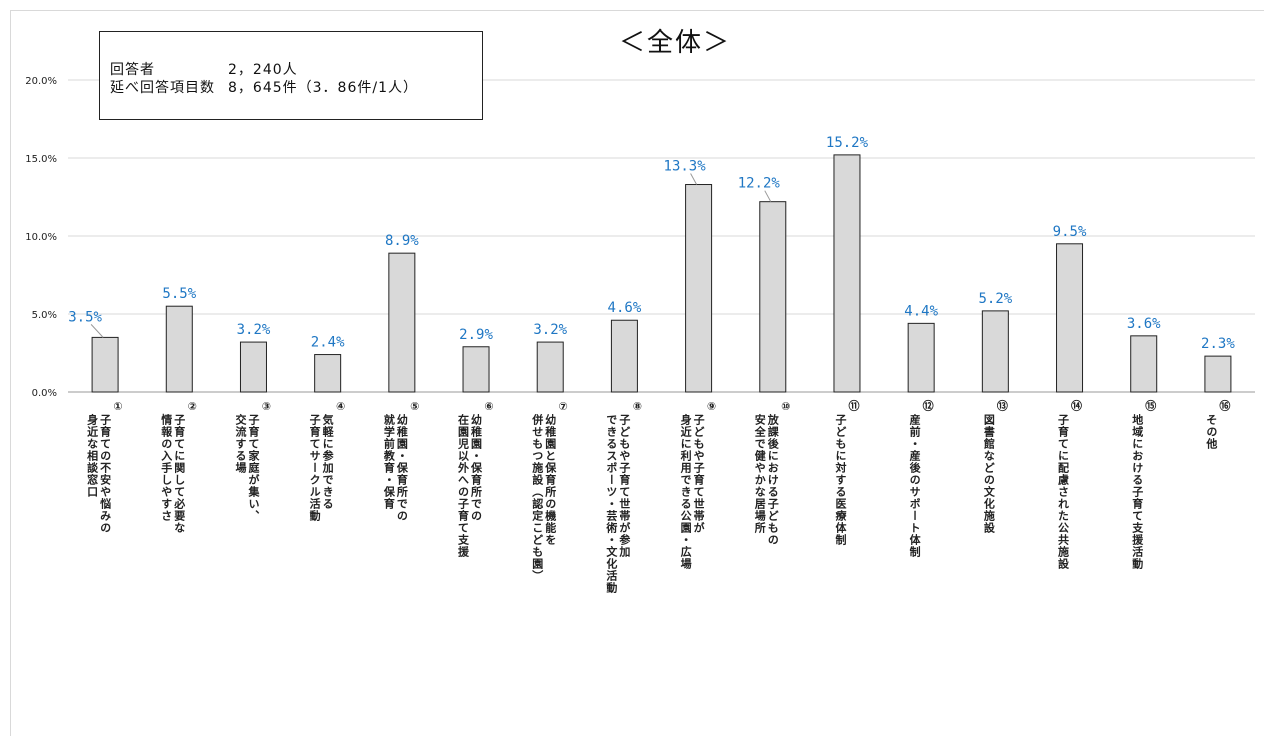 Image resolution: width=1265 pixels, height=737 pixels. I want to click on responses-label: 延べ回答項目数, so click(162, 88).